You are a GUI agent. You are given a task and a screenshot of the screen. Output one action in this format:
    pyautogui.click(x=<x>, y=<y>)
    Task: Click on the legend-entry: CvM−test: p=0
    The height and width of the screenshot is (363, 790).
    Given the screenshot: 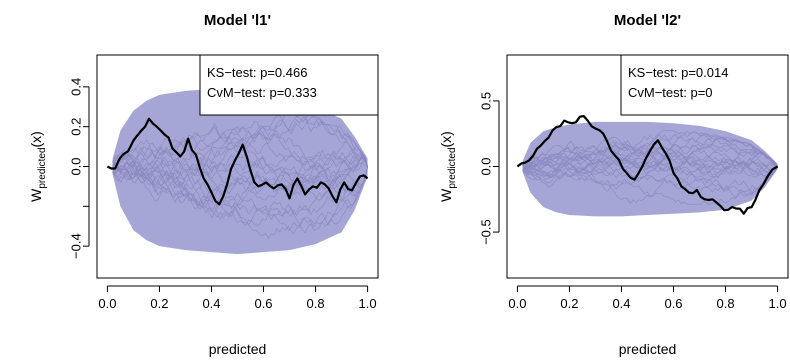 What is the action you would take?
    pyautogui.click(x=670, y=92)
    